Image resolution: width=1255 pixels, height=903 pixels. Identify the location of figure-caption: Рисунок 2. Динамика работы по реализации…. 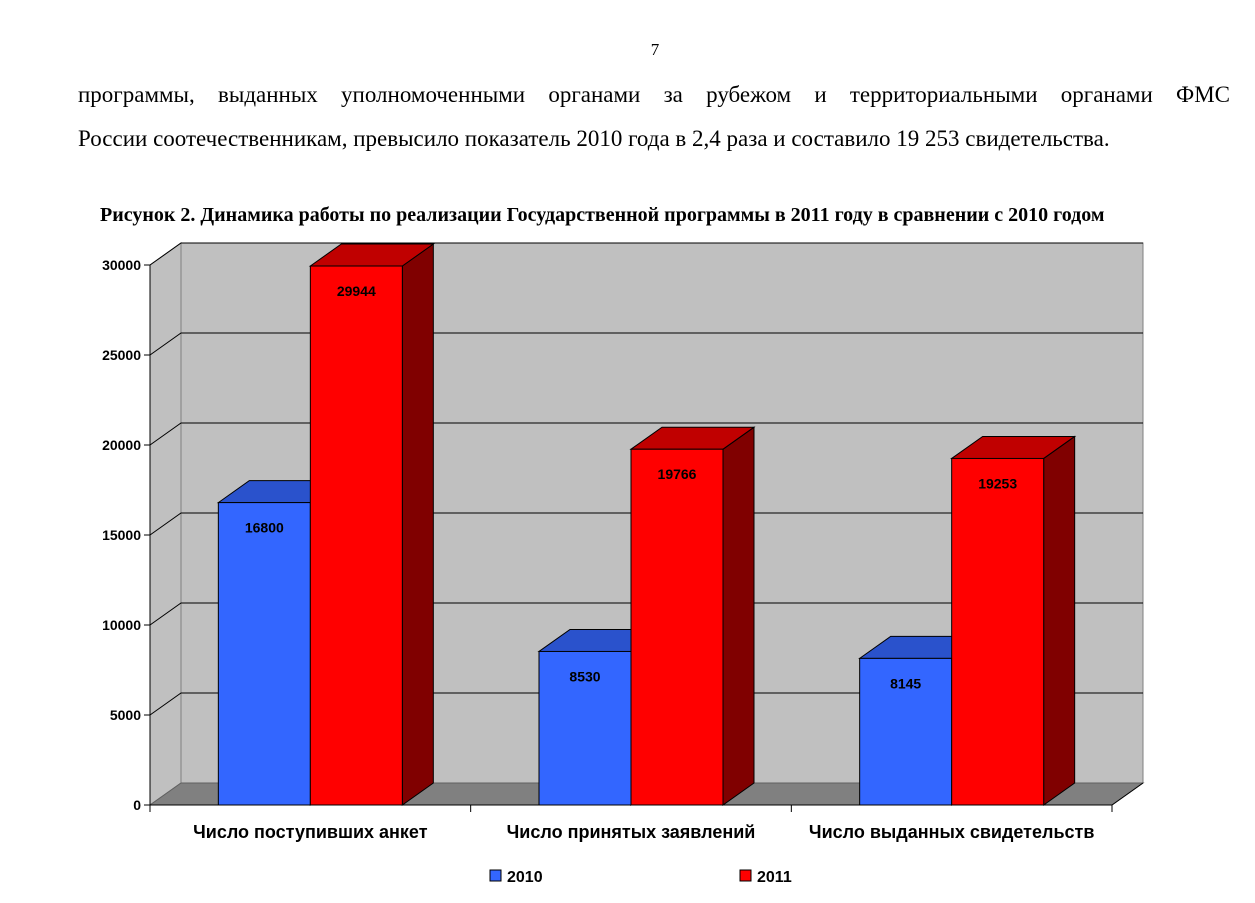
(602, 215).